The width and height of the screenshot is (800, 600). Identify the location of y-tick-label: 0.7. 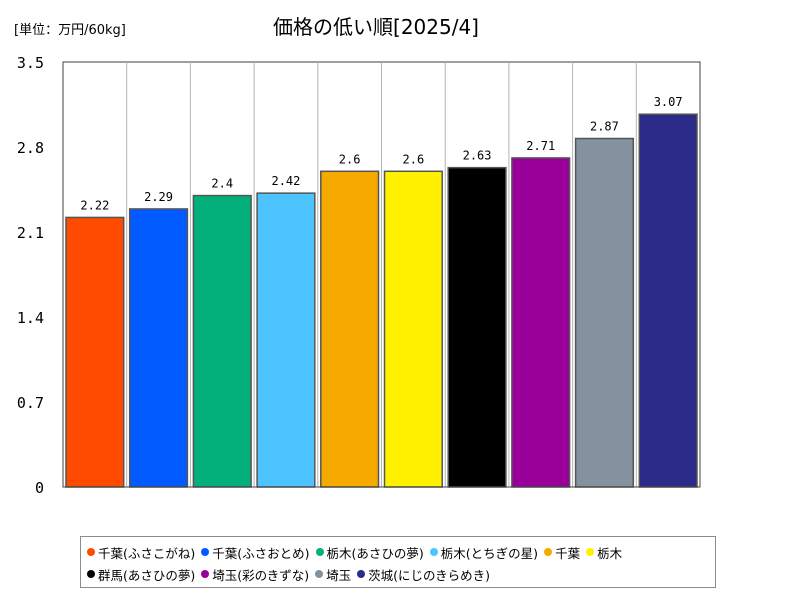
(30, 403).